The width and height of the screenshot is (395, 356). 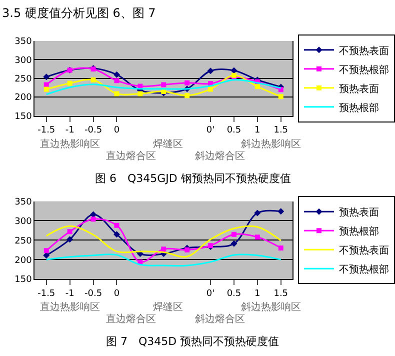 I want to click on text: 图 7 Q345D 预热同不预热硬度值, so click(x=193, y=341).